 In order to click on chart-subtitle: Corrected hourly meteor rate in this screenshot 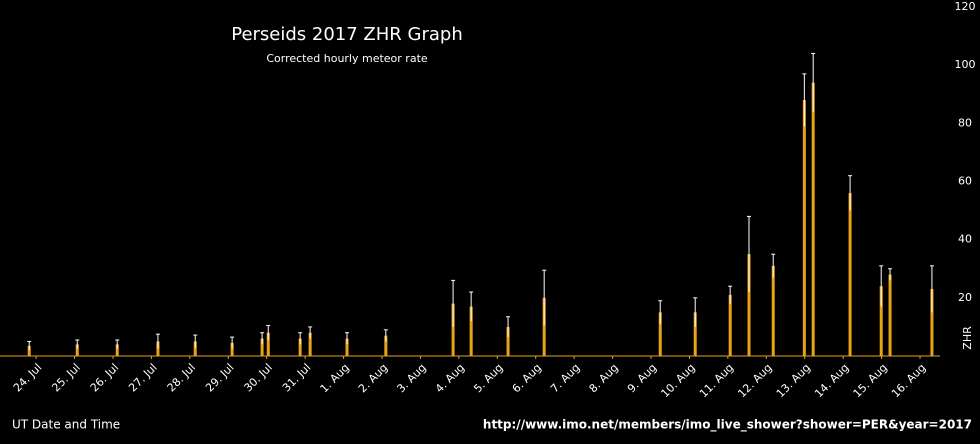, I will do `click(347, 58)`.